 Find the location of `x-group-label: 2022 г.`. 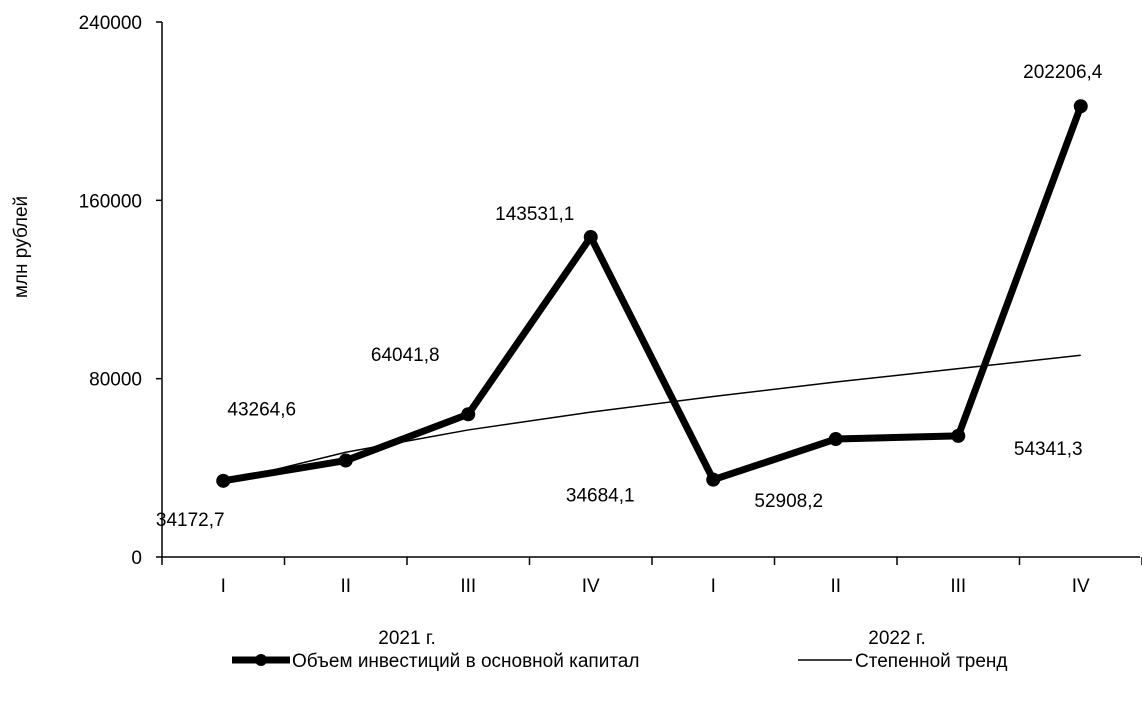

x-group-label: 2022 г. is located at coordinates (896, 638).